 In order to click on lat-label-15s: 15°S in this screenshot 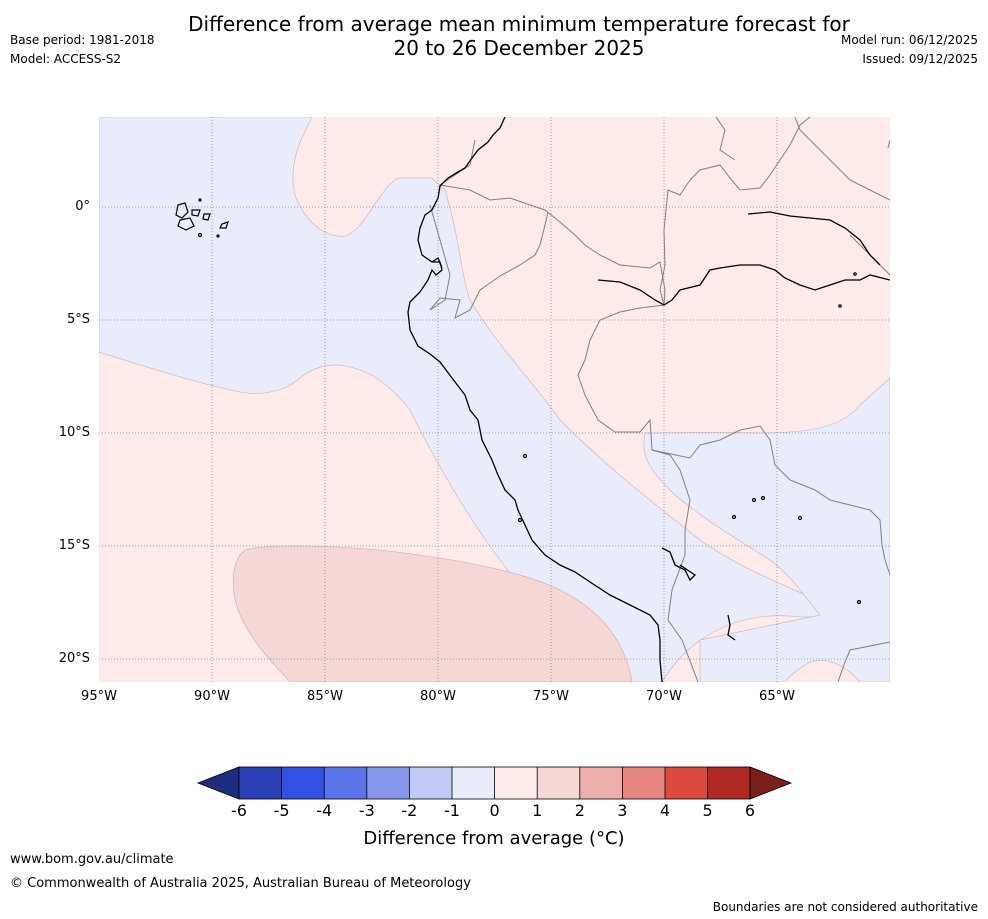, I will do `click(74, 545)`.